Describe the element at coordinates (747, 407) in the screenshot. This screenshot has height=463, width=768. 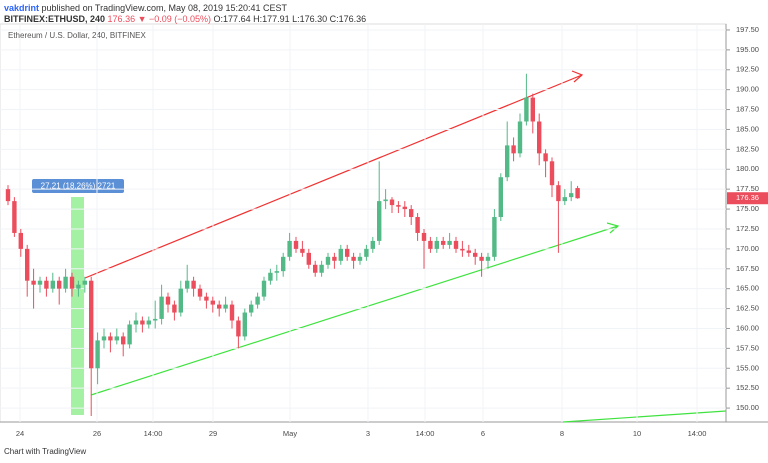
I see `y-tick-label: 150.00` at that location.